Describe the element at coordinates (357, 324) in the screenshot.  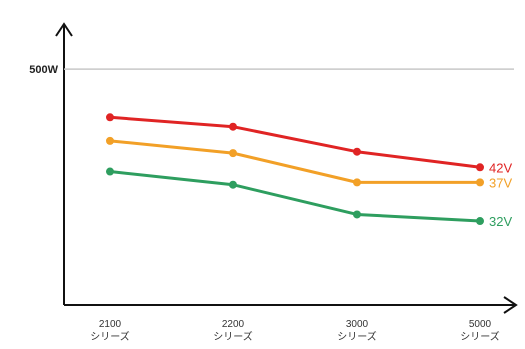
I see `x-tick-label-line: 3000` at that location.